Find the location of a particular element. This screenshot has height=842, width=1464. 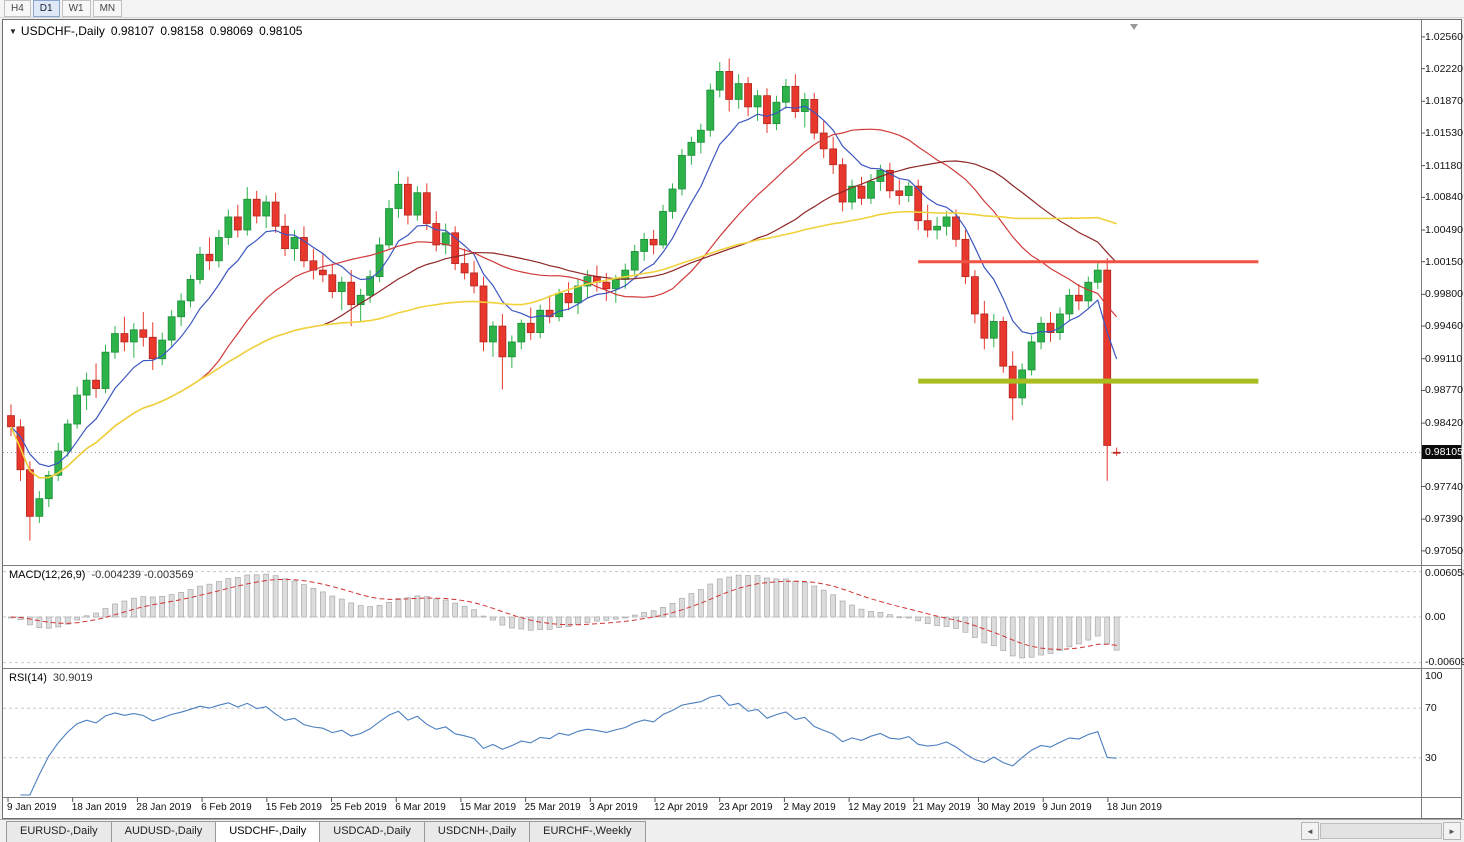

date-axis-label: 9 Jun 2019 is located at coordinates (1067, 807).